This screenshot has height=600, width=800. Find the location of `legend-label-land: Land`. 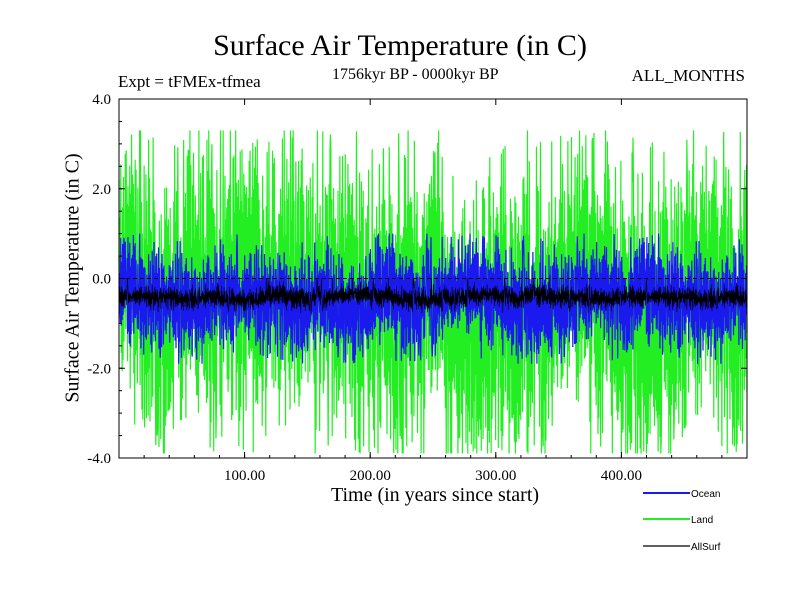

legend-label-land: Land is located at coordinates (702, 520).